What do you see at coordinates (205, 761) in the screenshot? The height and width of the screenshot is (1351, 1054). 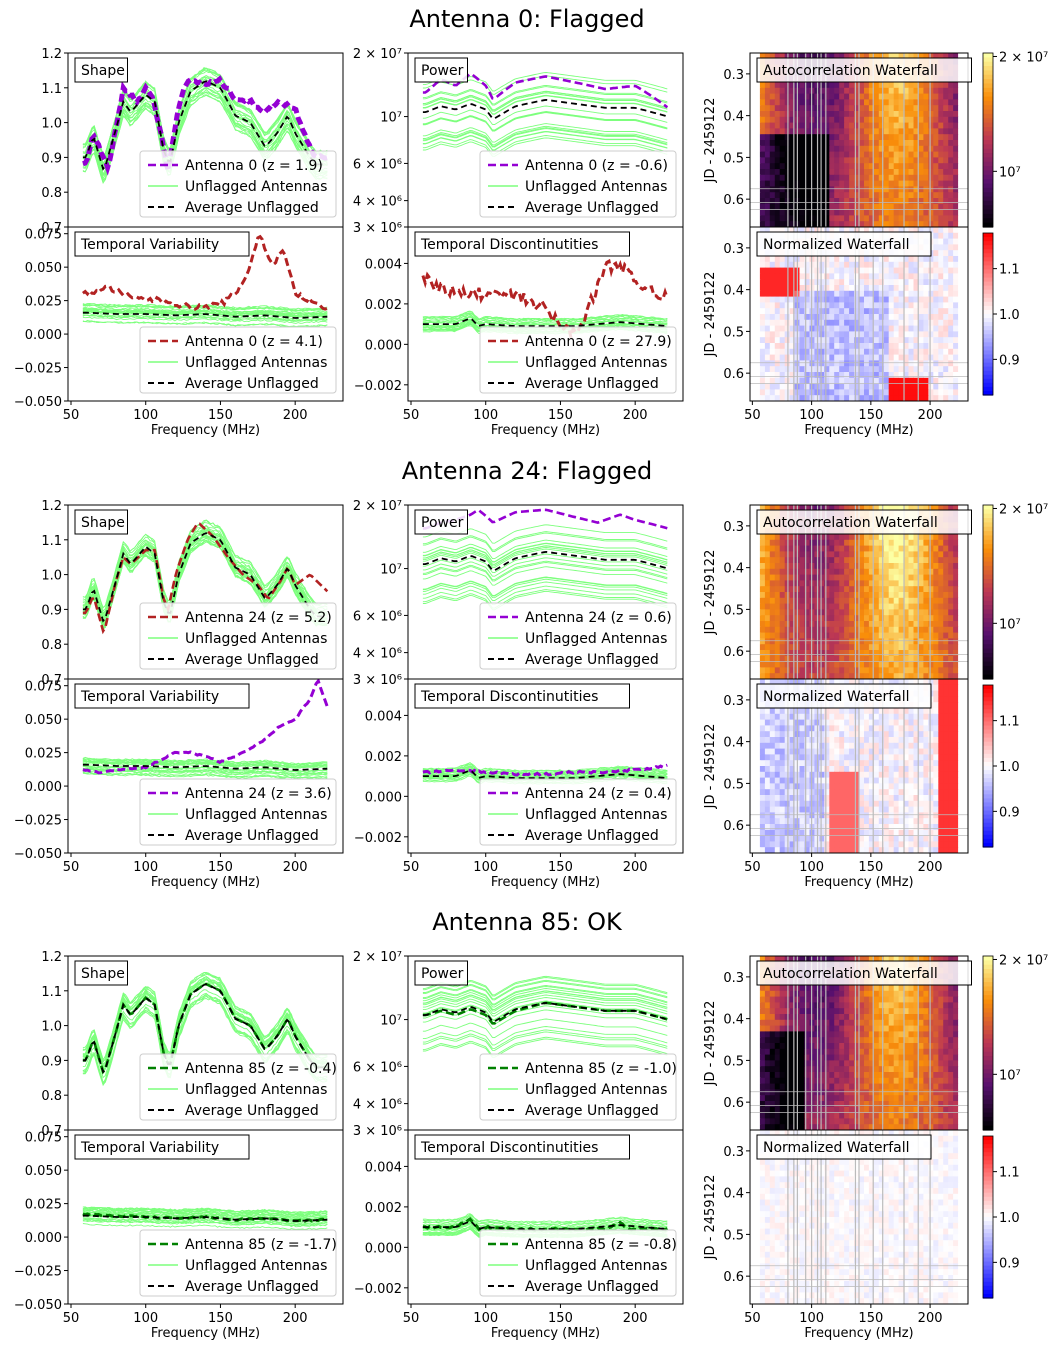 I see `ant1-var-unflagged-line-19-path` at bounding box center [205, 761].